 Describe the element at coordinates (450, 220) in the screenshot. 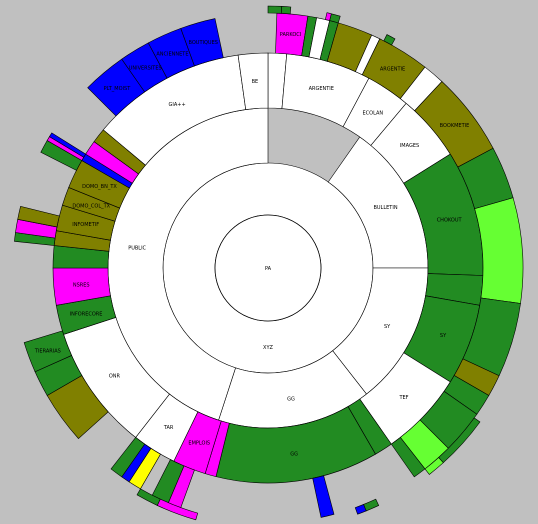

I see `level3-label-4: CHOKOUT` at that location.